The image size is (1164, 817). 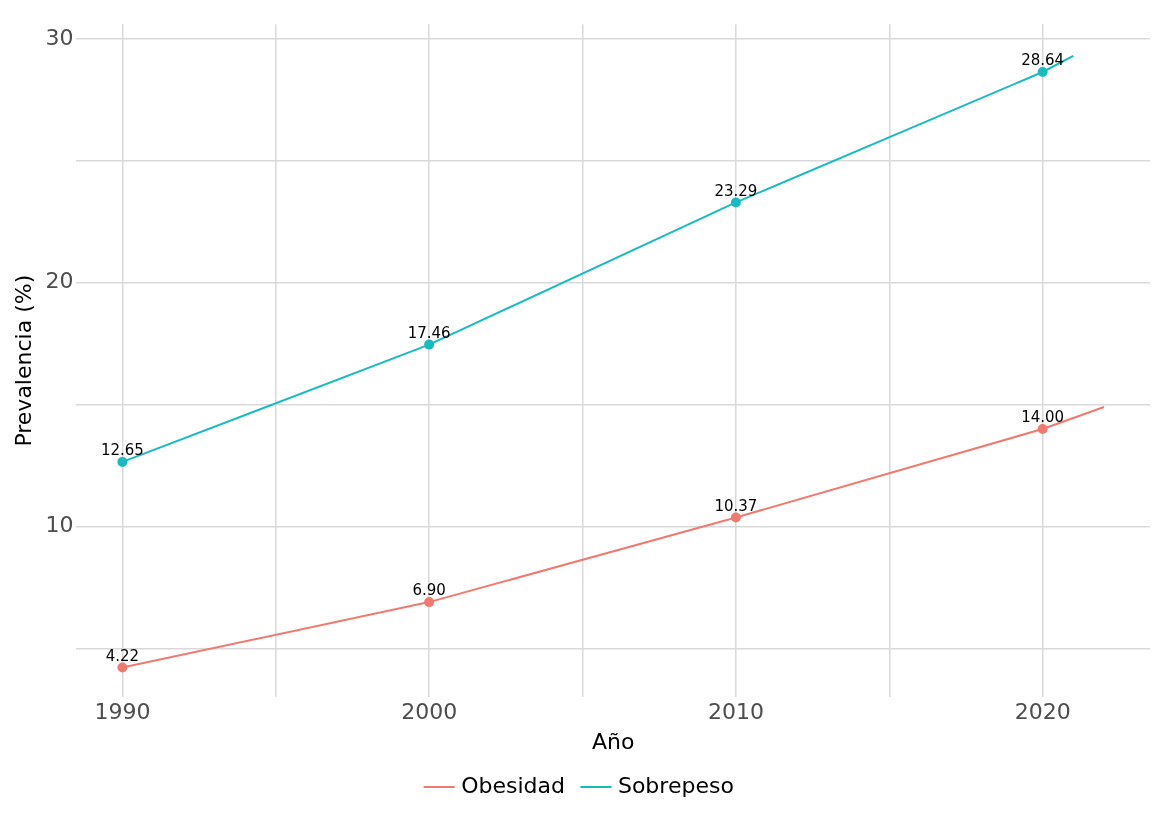 What do you see at coordinates (429, 333) in the screenshot?
I see `data-label: 17.46` at bounding box center [429, 333].